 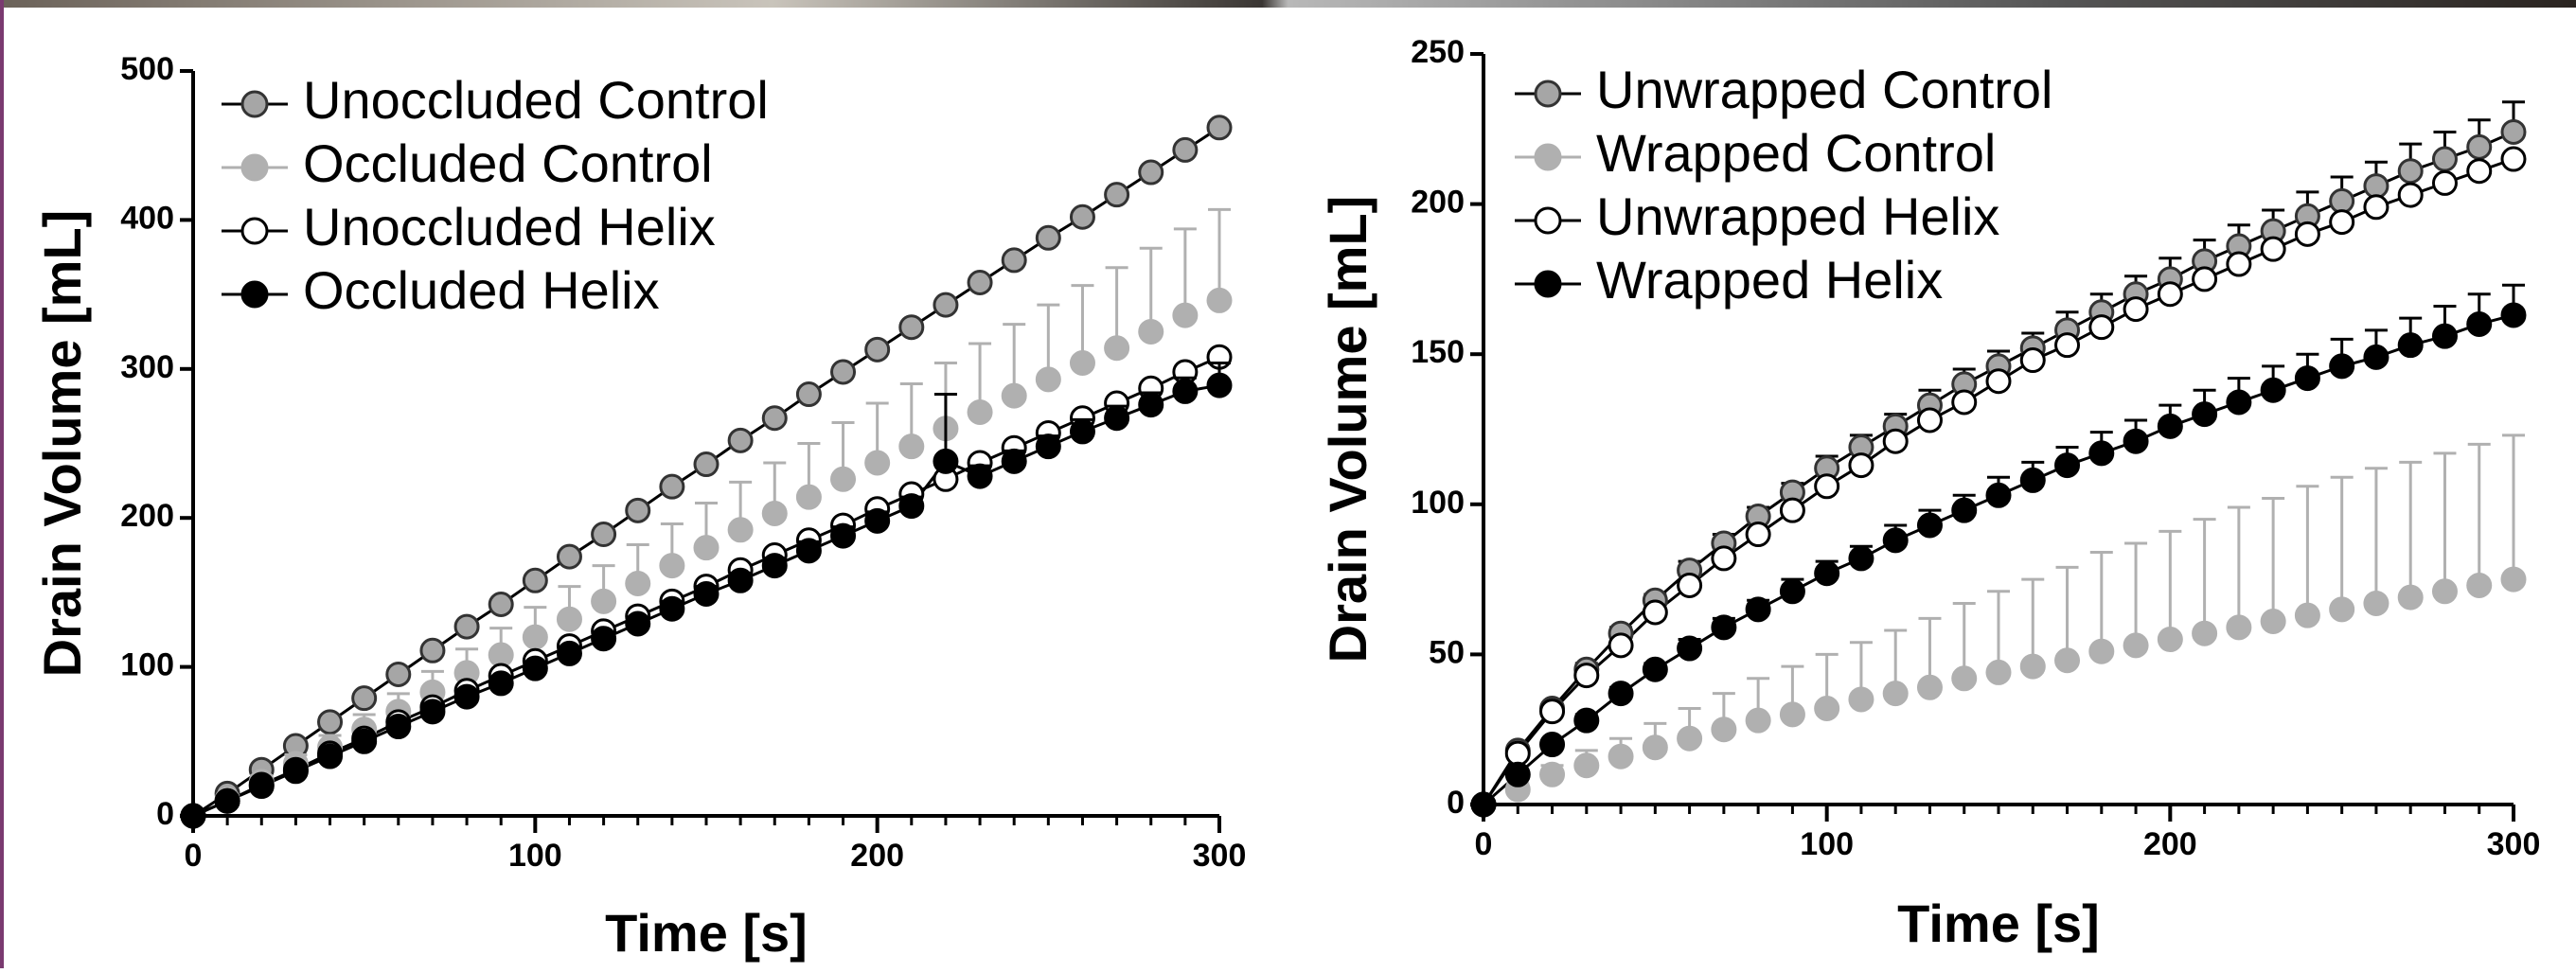 What do you see at coordinates (1438, 52) in the screenshot?
I see `y-tick-label: 250` at bounding box center [1438, 52].